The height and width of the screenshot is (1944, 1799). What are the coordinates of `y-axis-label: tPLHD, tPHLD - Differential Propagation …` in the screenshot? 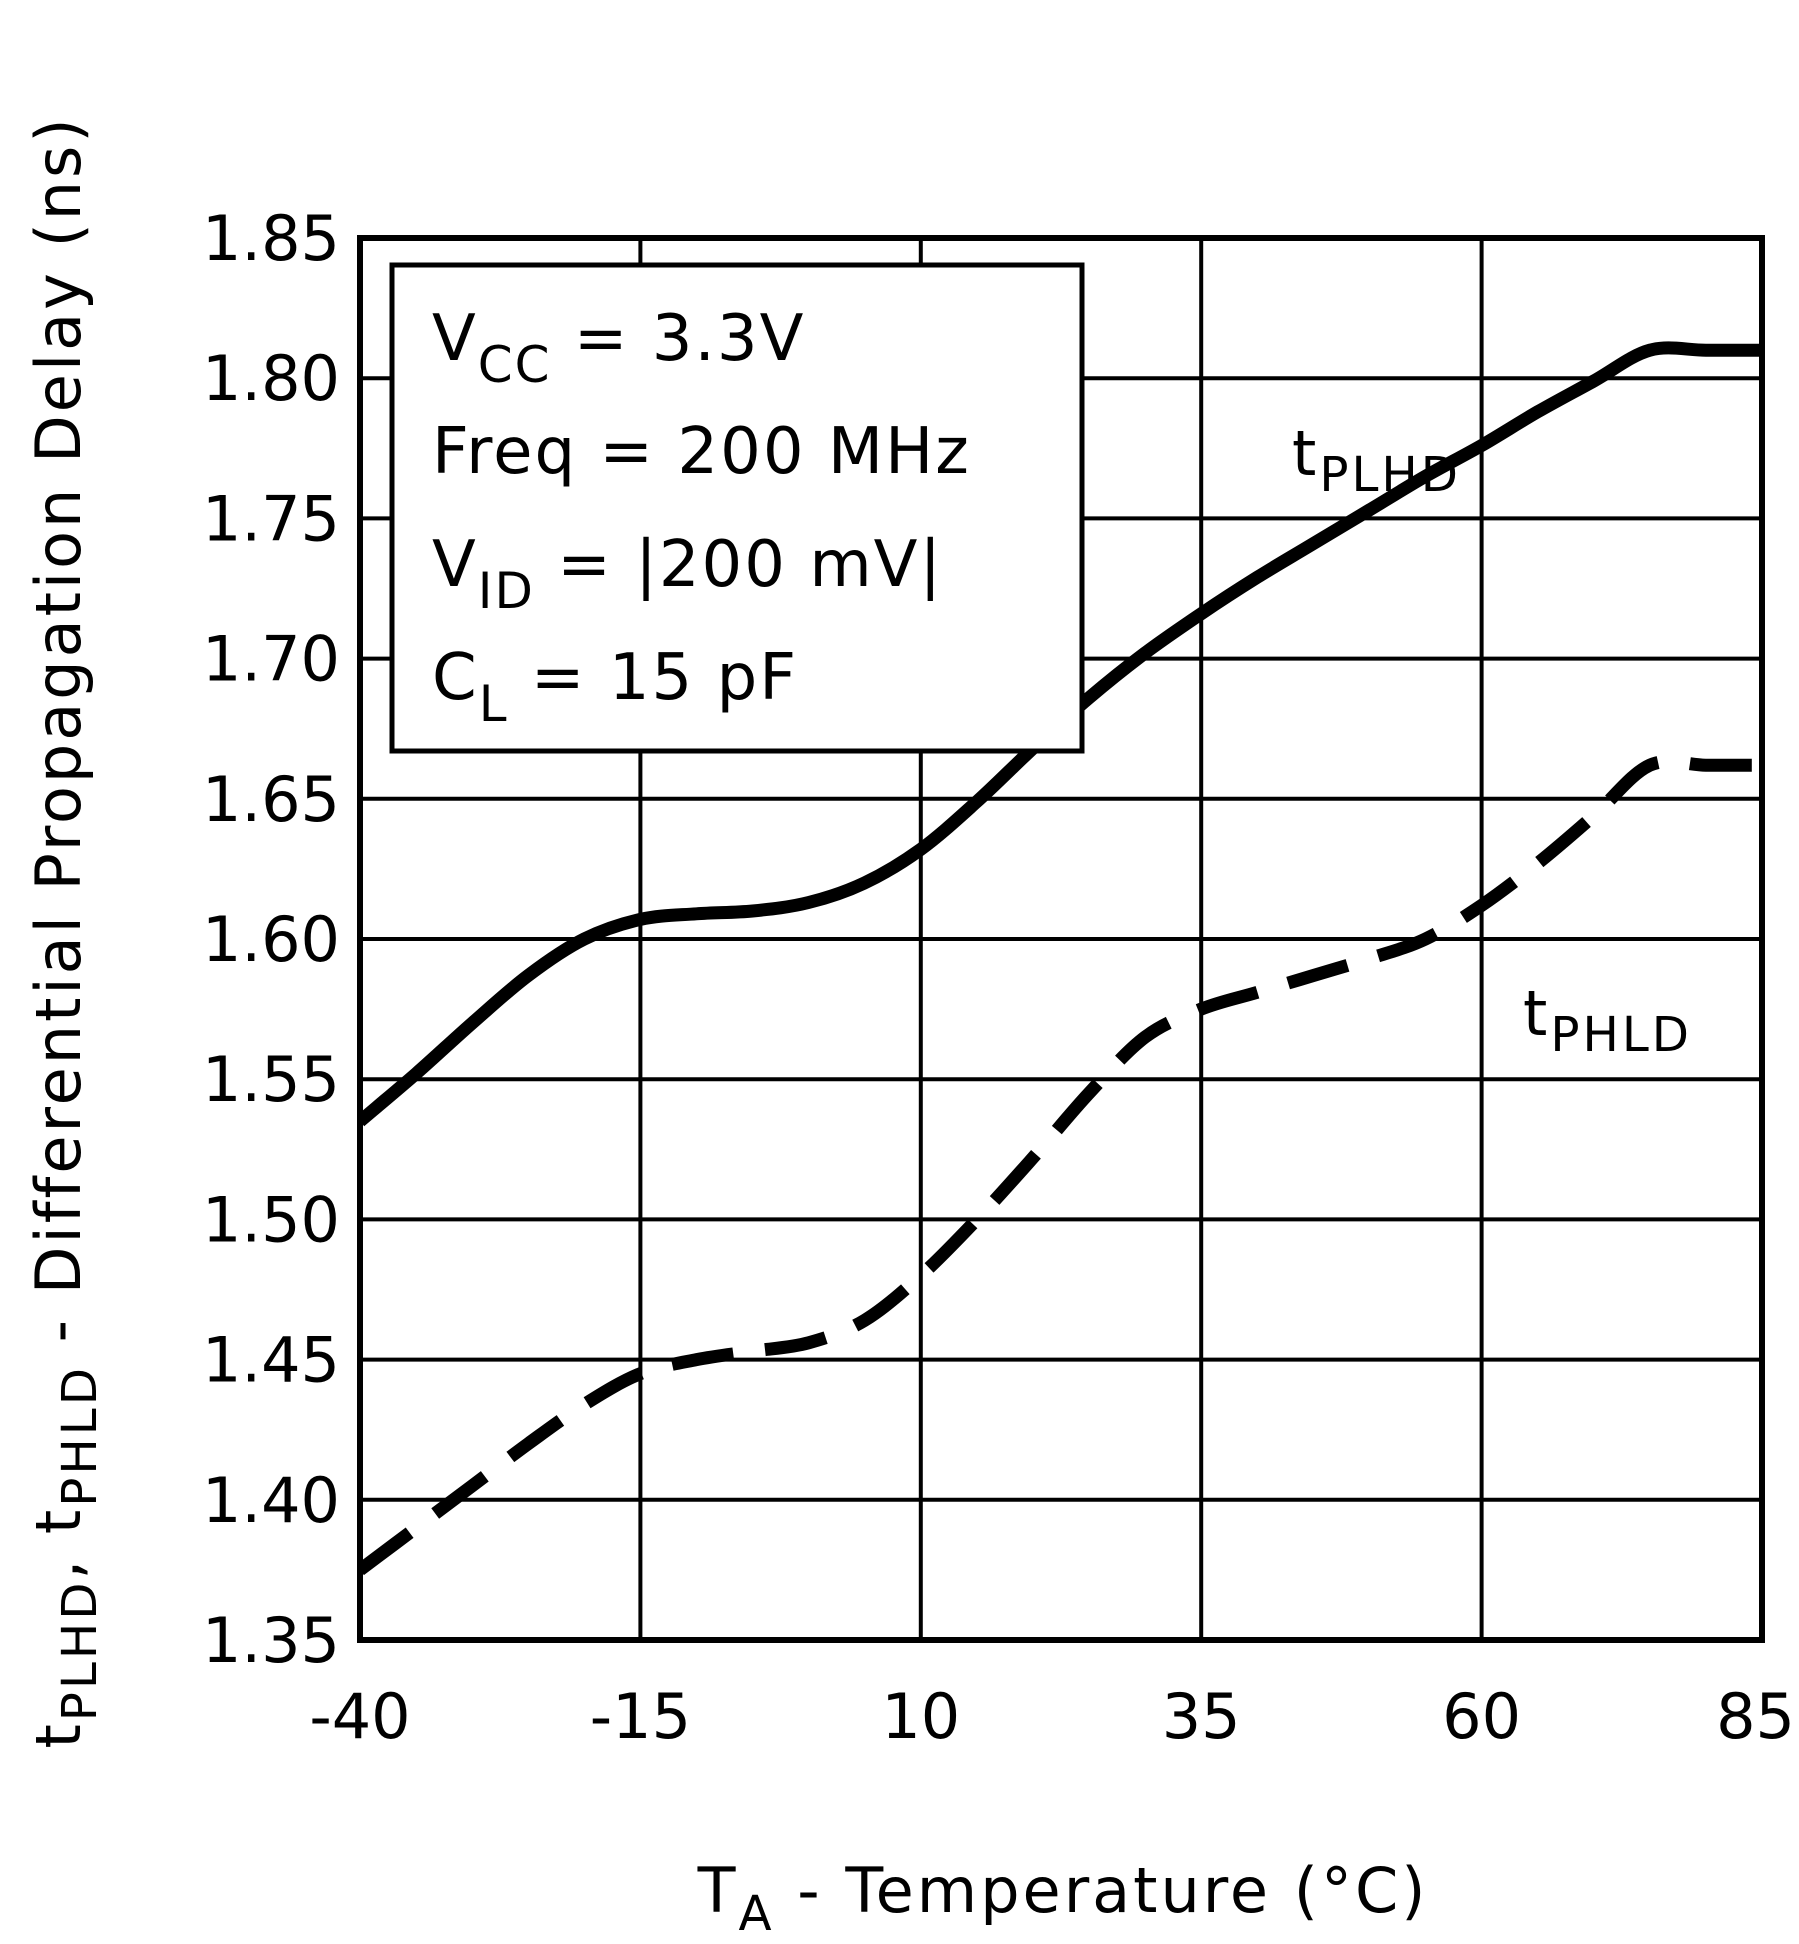 It's located at (65, 931).